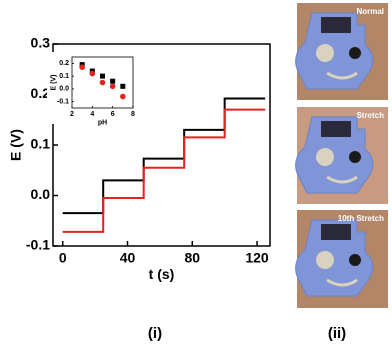 This screenshot has width=392, height=352. I want to click on panel-label: (ii), so click(337, 333).